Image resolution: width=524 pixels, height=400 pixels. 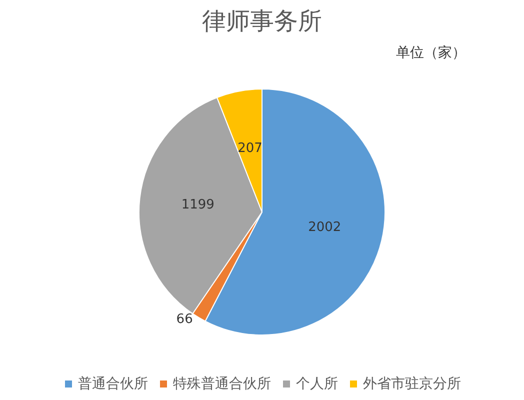 What do you see at coordinates (184, 319) in the screenshot?
I see `data-label: 66` at bounding box center [184, 319].